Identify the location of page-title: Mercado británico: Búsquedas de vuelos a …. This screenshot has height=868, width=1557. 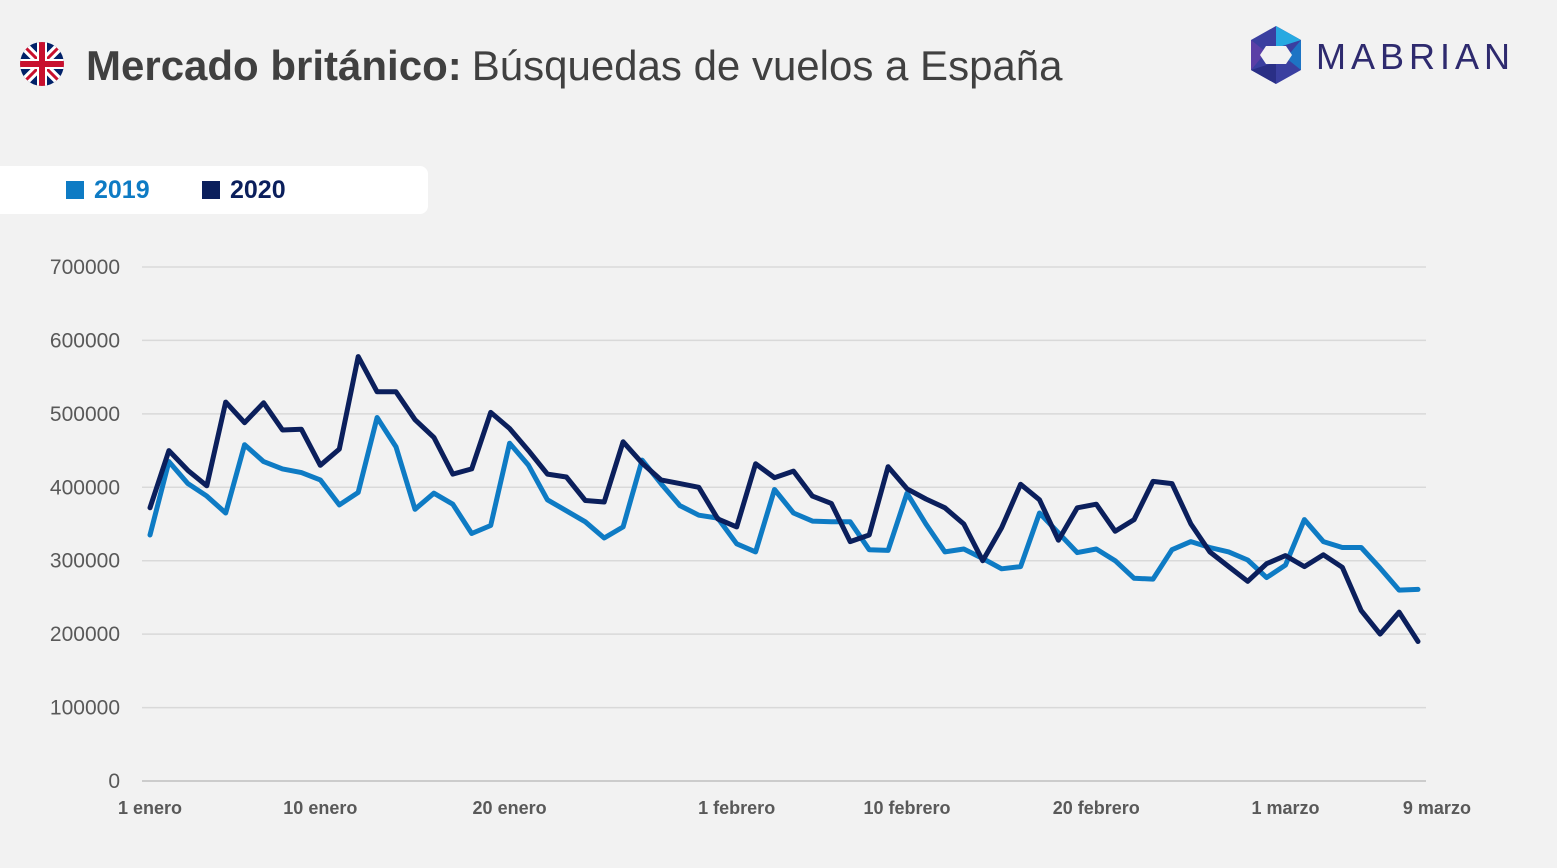
(574, 66).